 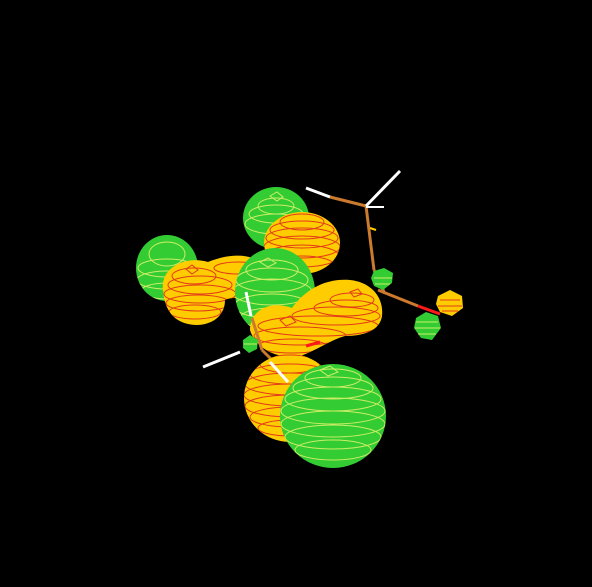 I want to click on small-orbital-lobes, so click(x=353, y=310).